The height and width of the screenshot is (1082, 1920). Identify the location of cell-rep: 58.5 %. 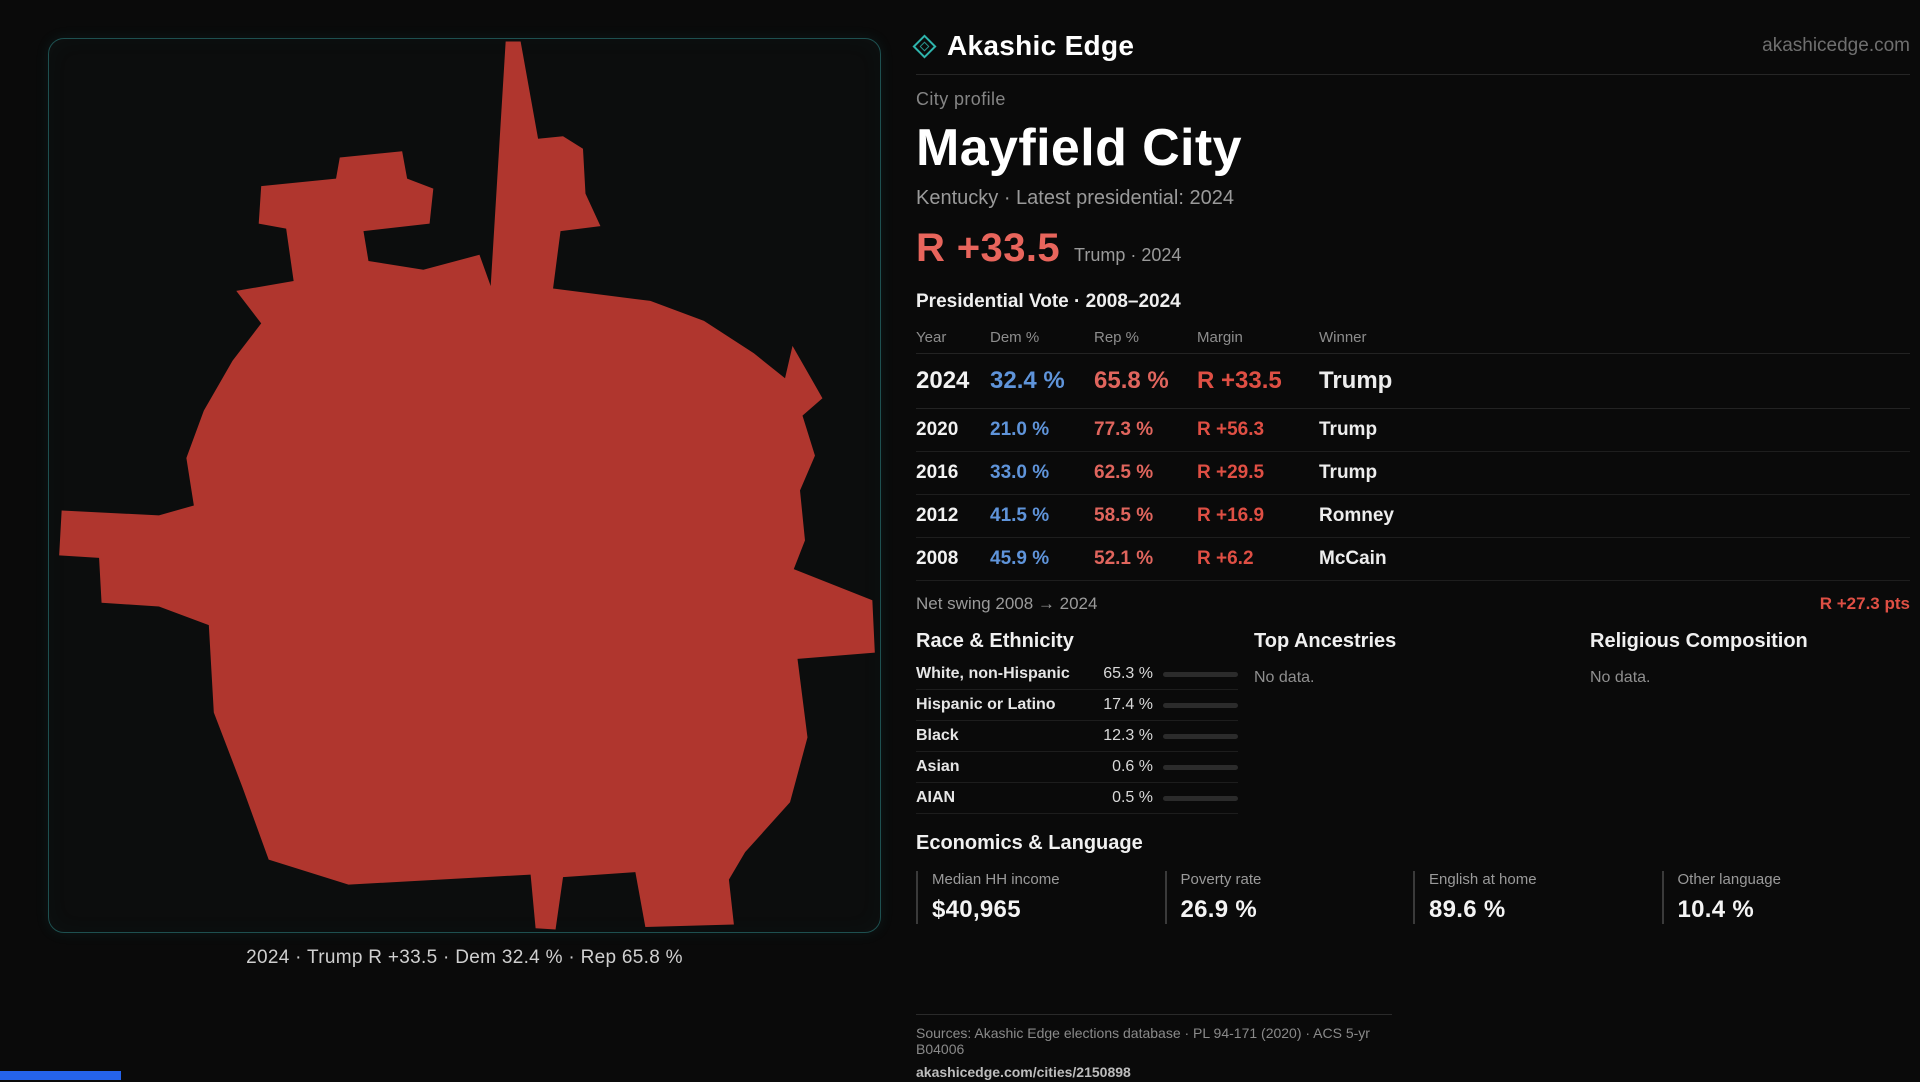
(1124, 516).